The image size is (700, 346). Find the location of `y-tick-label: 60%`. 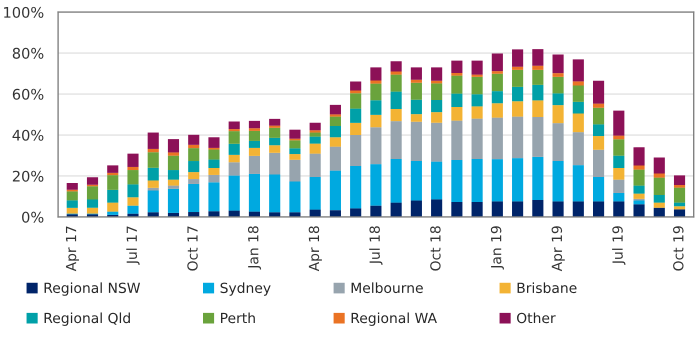

y-tick-label: 60% is located at coordinates (28, 94).